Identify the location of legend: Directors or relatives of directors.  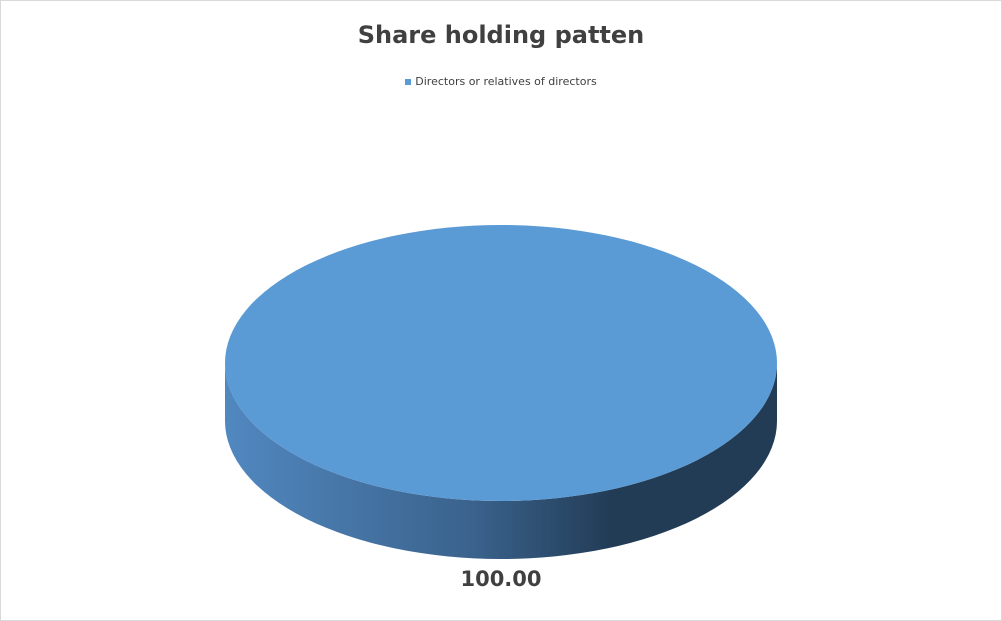
(501, 81).